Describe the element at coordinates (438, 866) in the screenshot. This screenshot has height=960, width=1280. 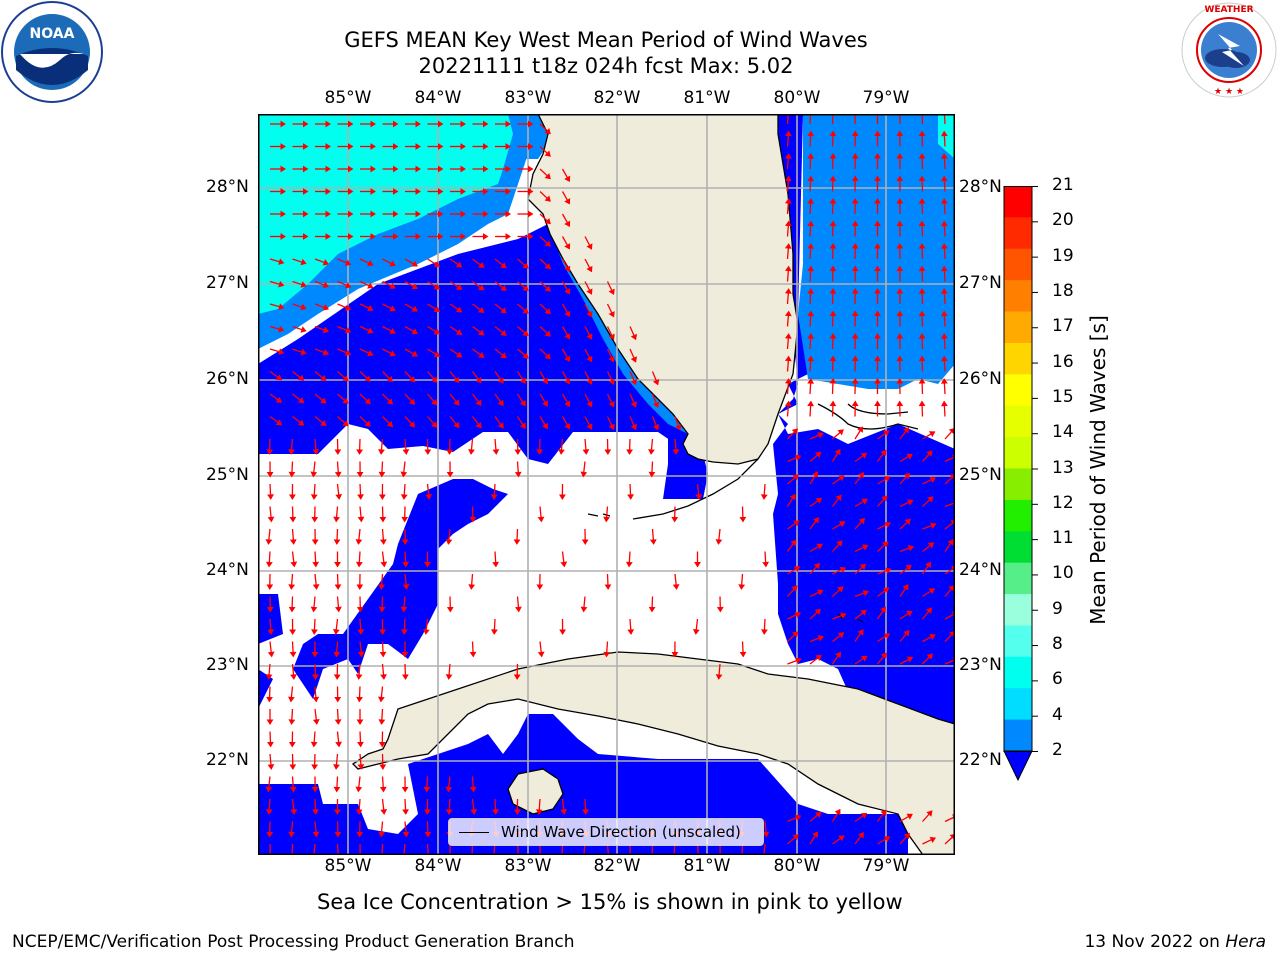
I see `lon-label-bottom: 84°W` at that location.